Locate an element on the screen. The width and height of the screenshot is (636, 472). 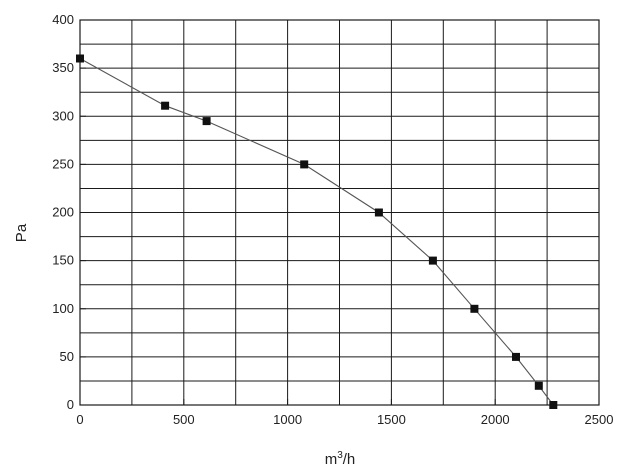
y-tick-label: 0 is located at coordinates (70, 404).